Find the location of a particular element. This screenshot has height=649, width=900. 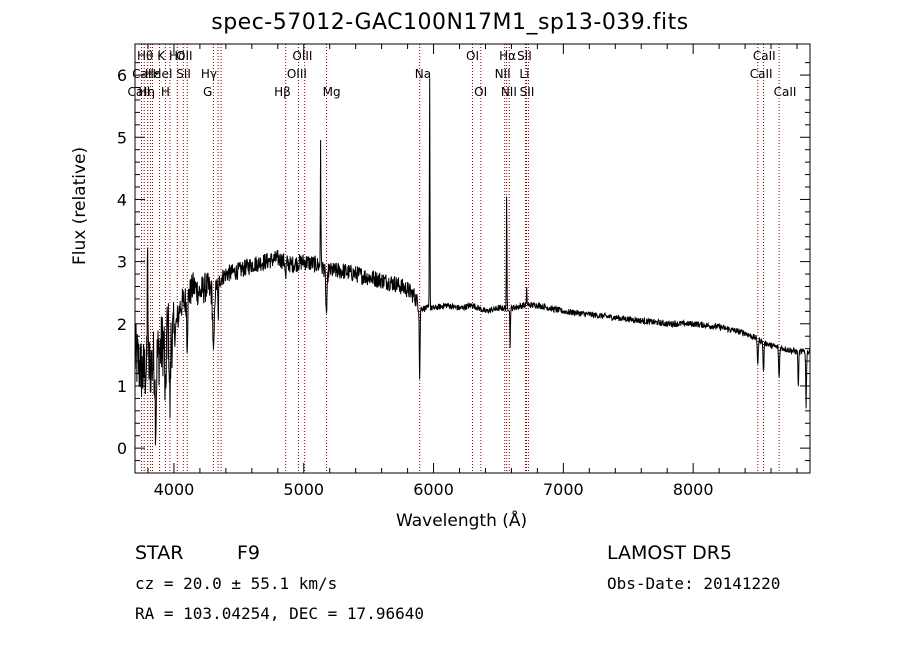

spectral-line-label: Hβ is located at coordinates (282, 92).